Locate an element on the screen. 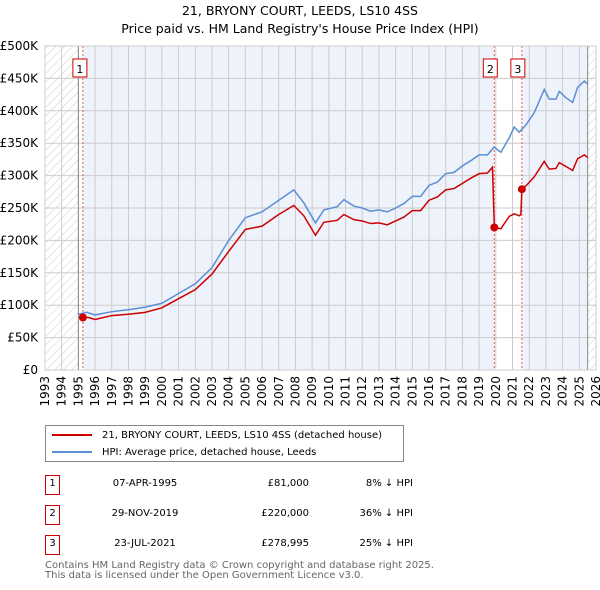 Image resolution: width=600 pixels, height=590 pixels. y-tick-label: £400K is located at coordinates (19, 111).